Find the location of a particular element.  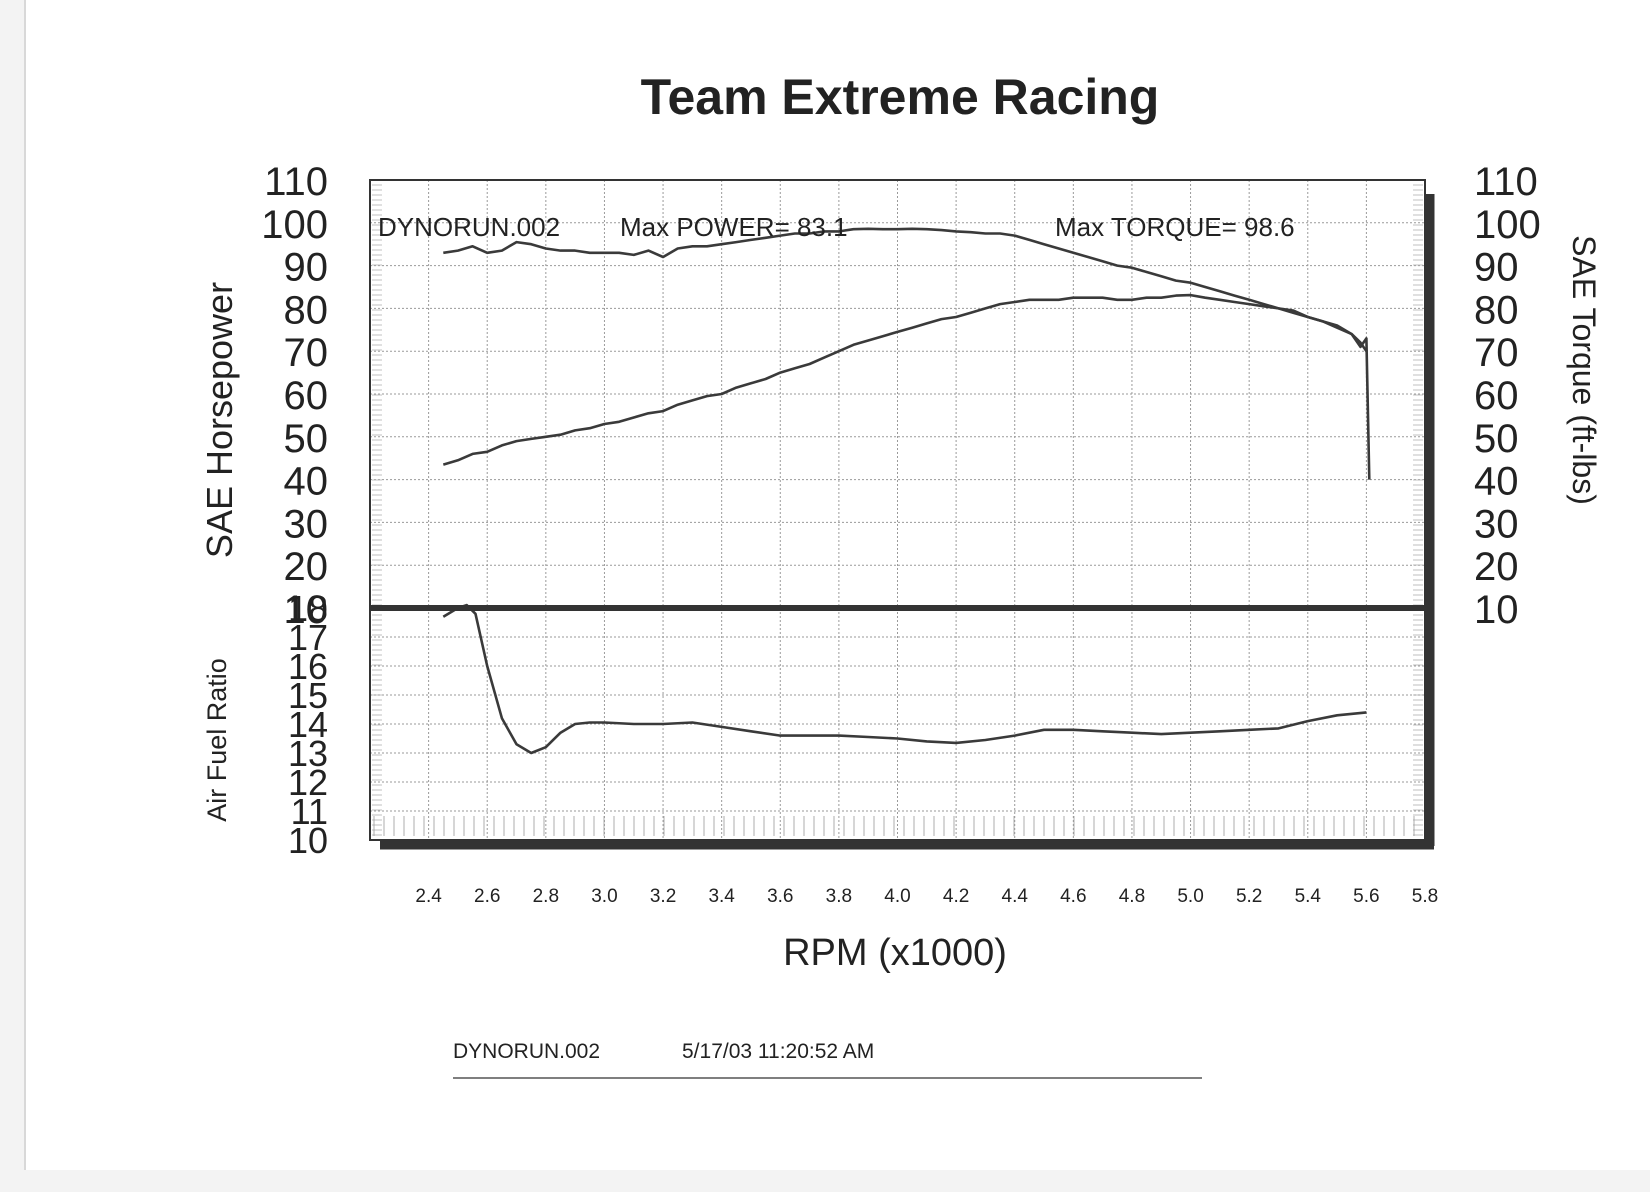

y-axis-label-left-top: SAE Horsepower is located at coordinates (219, 420).